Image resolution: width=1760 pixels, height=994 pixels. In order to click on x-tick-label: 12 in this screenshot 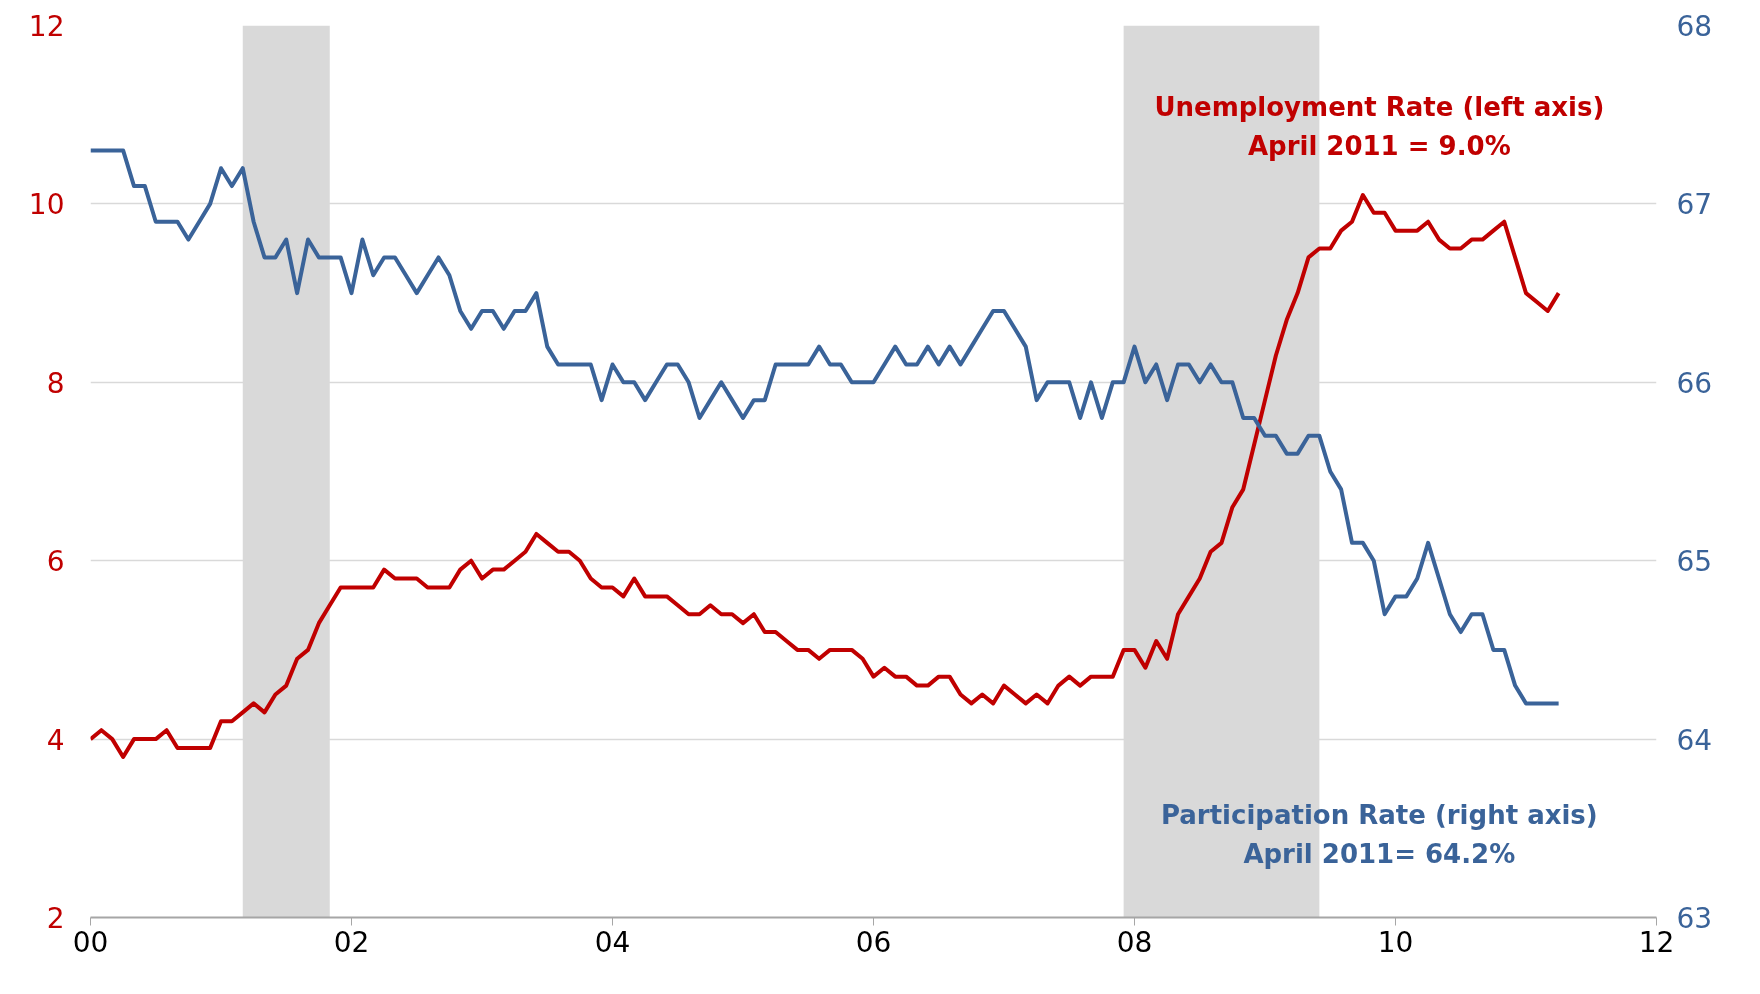, I will do `click(1656, 942)`.